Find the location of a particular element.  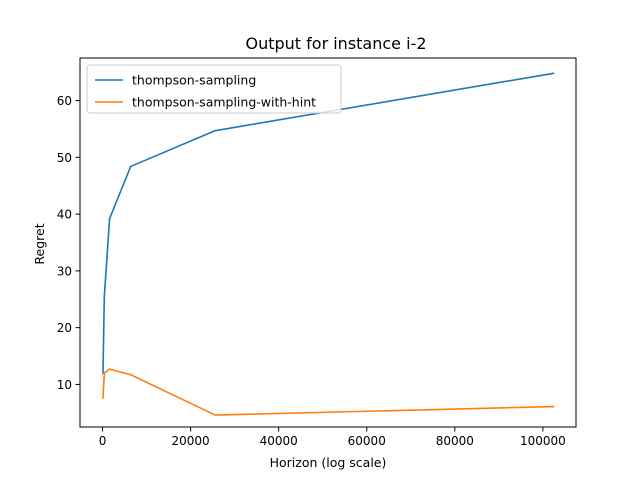

y-tick-label: 60 is located at coordinates (64, 101).